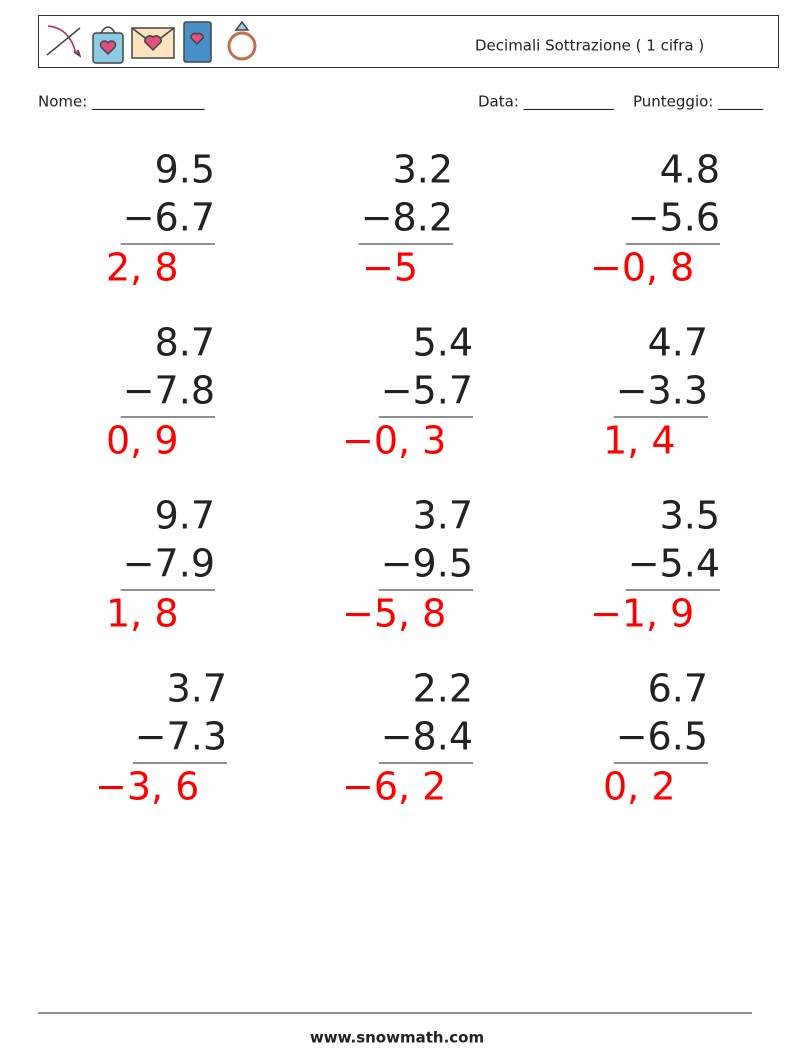 This screenshot has width=794, height=1057. What do you see at coordinates (698, 102) in the screenshot?
I see `score-field: Punteggio: ______` at bounding box center [698, 102].